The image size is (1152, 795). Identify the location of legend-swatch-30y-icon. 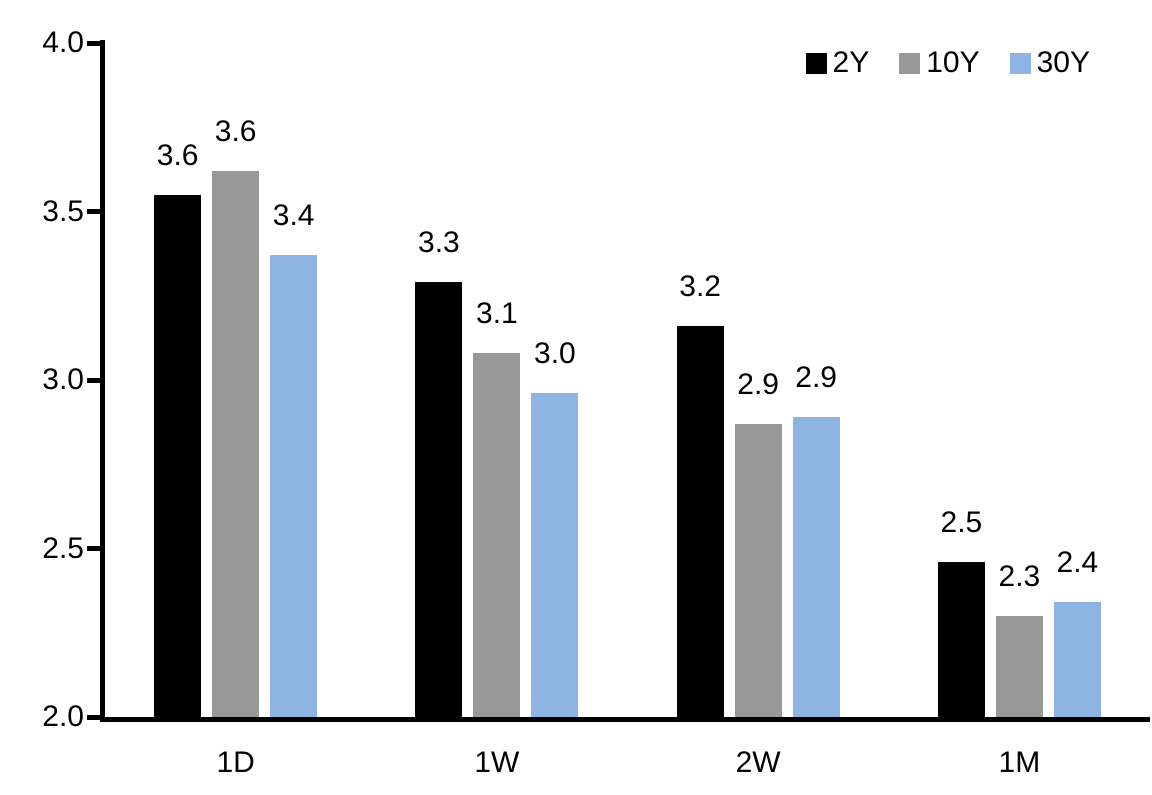
(1020, 63).